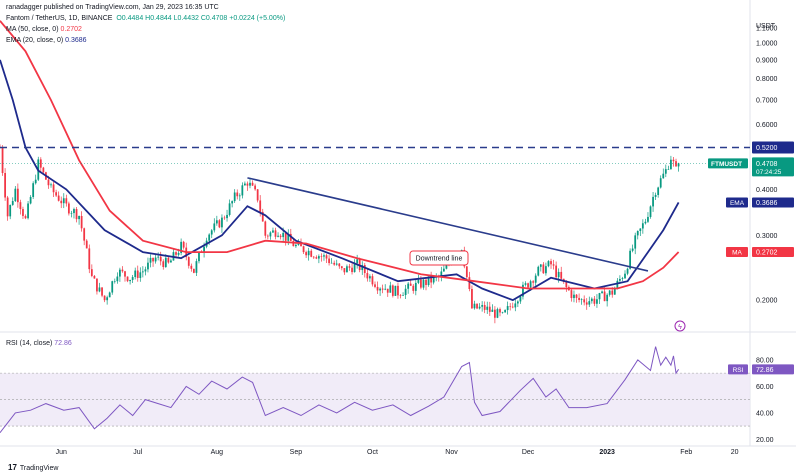  Describe the element at coordinates (767, 60) in the screenshot. I see `price-tick-label: 0.9000` at that location.